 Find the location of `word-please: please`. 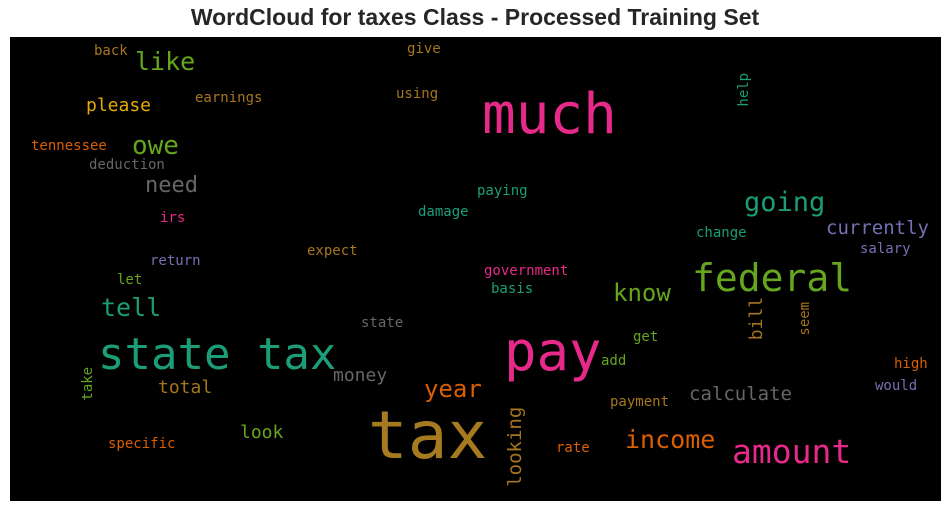

word-please: please is located at coordinates (119, 105).